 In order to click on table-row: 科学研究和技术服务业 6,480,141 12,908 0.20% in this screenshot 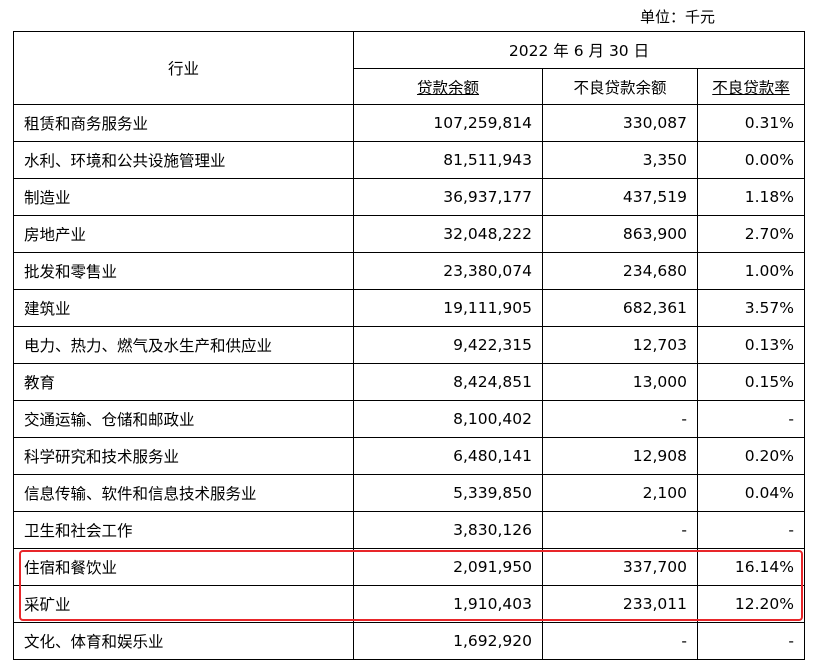, I will do `click(409, 456)`.